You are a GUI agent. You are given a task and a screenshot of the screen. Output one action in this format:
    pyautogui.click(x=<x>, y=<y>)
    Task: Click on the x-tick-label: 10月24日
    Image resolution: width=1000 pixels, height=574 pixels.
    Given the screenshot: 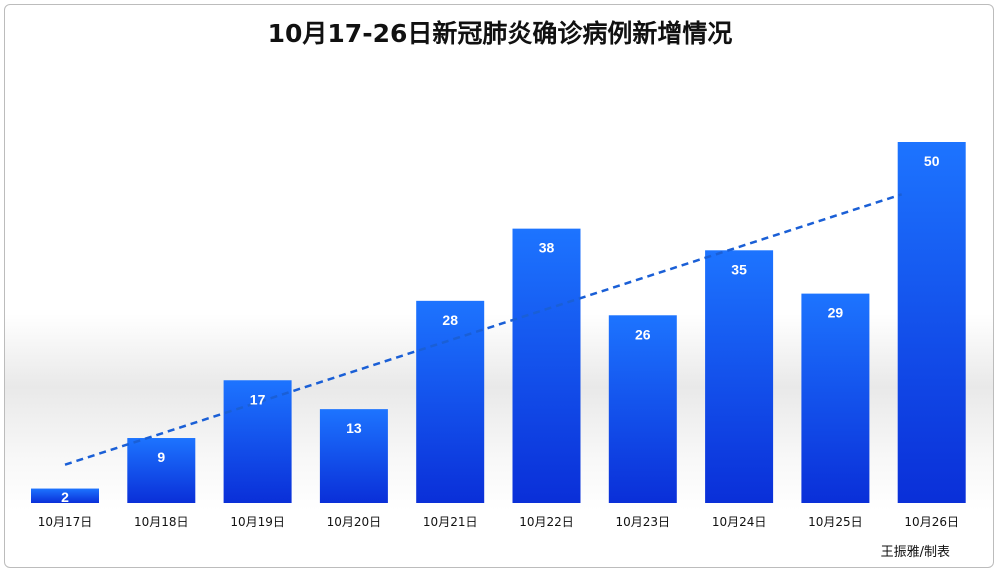 What is the action you would take?
    pyautogui.click(x=739, y=522)
    